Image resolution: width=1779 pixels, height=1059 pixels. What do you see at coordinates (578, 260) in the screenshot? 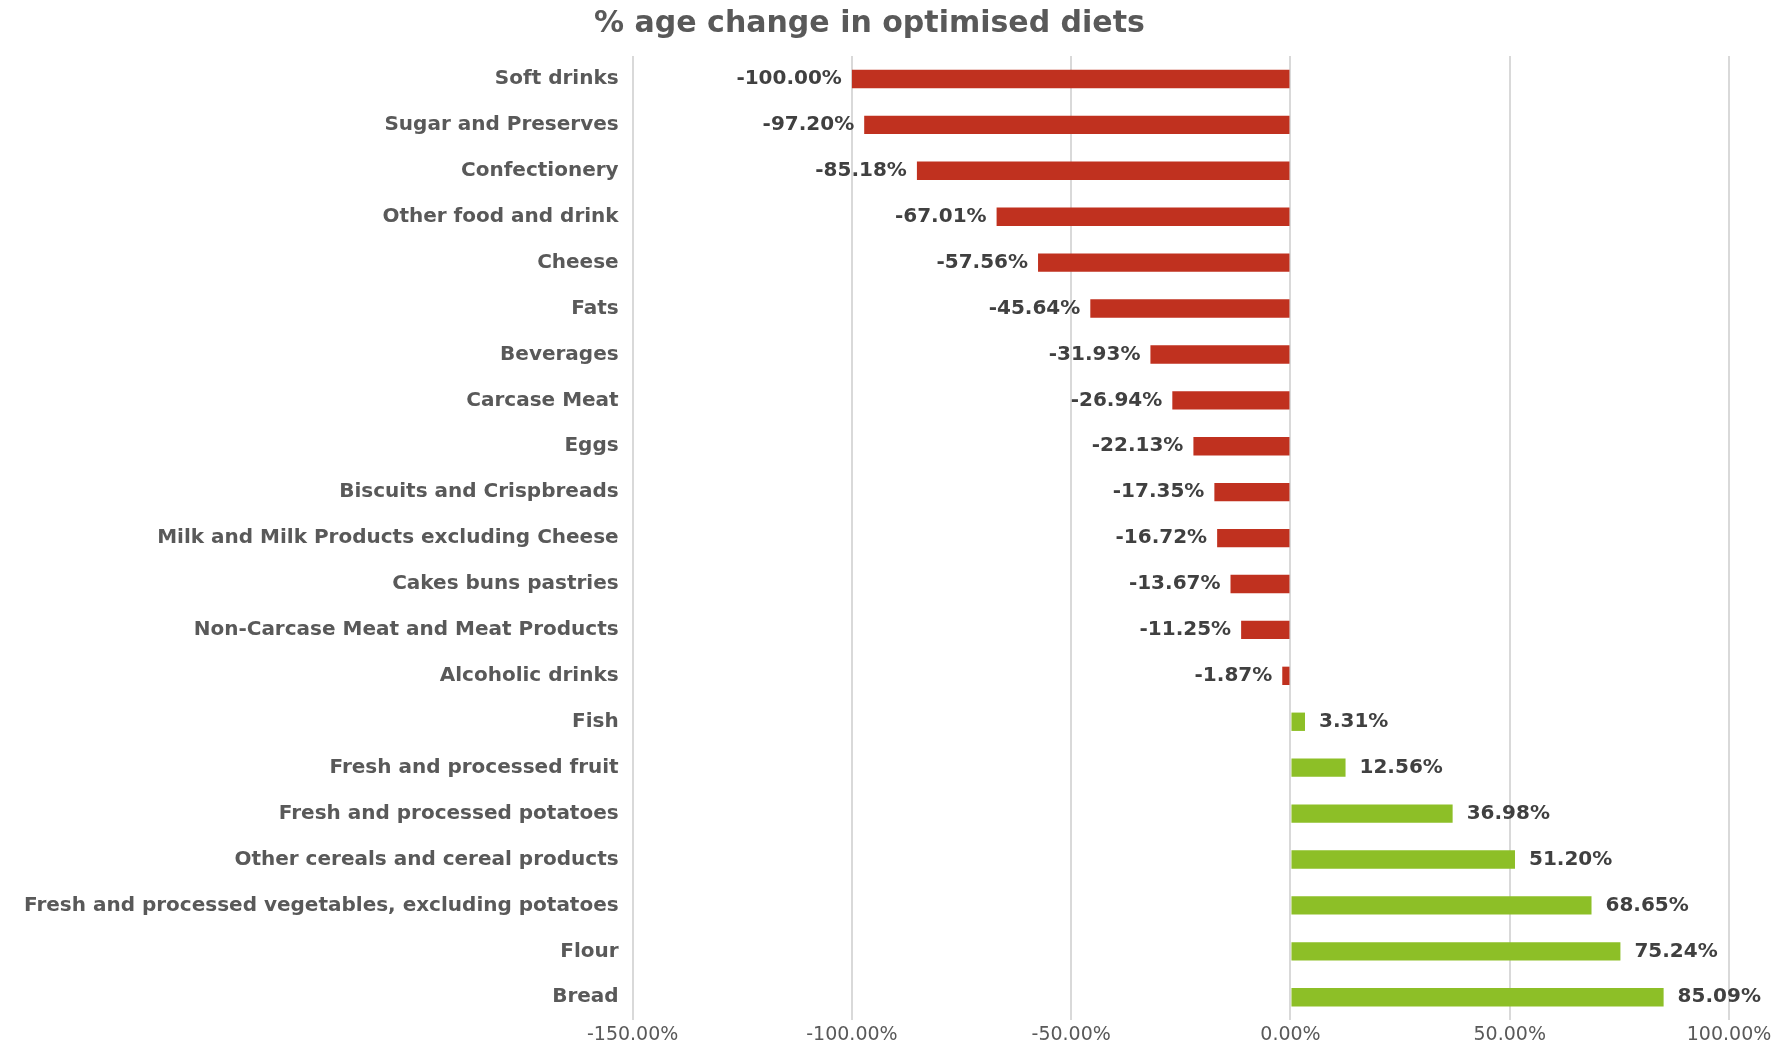
I see `y-tick-label: Cheese` at bounding box center [578, 260].